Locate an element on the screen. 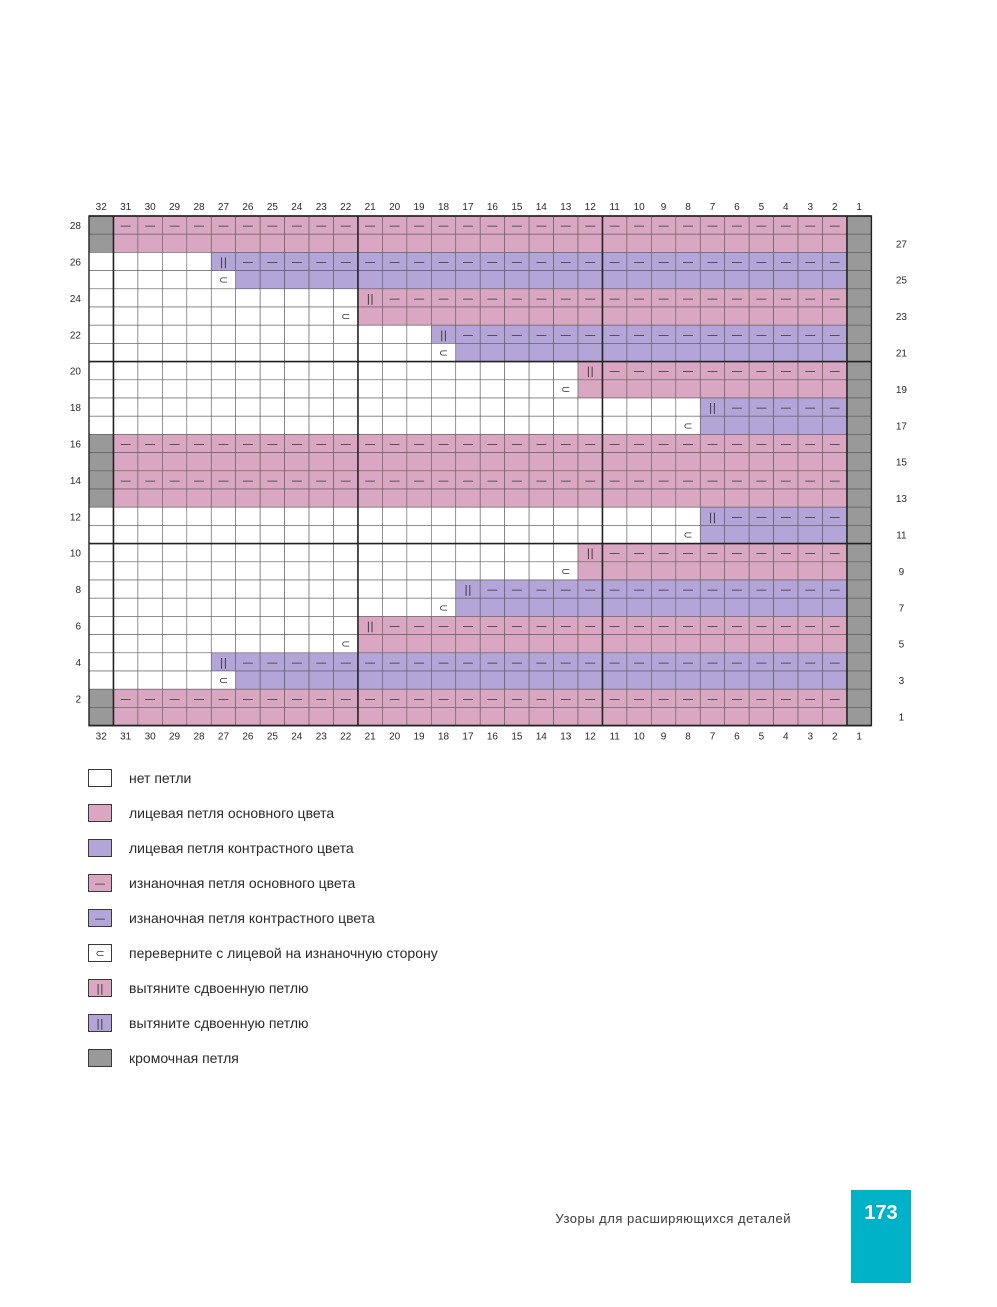  column-number: 17 is located at coordinates (468, 737).